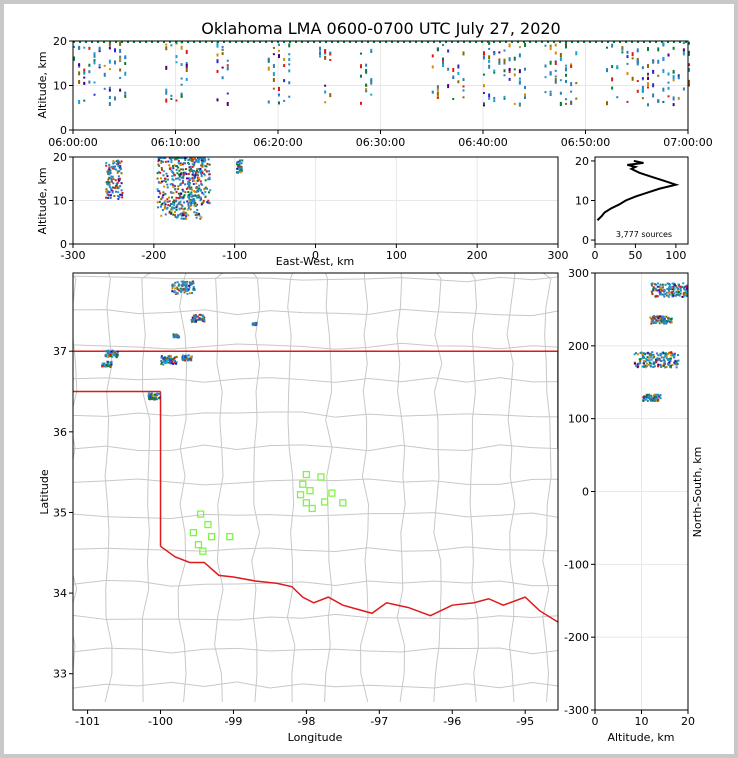  Describe the element at coordinates (629, 497) in the screenshot. I see `altitude-ns-ticks: 0 10 20 300 200 100 0 -100 -200 -300` at that location.